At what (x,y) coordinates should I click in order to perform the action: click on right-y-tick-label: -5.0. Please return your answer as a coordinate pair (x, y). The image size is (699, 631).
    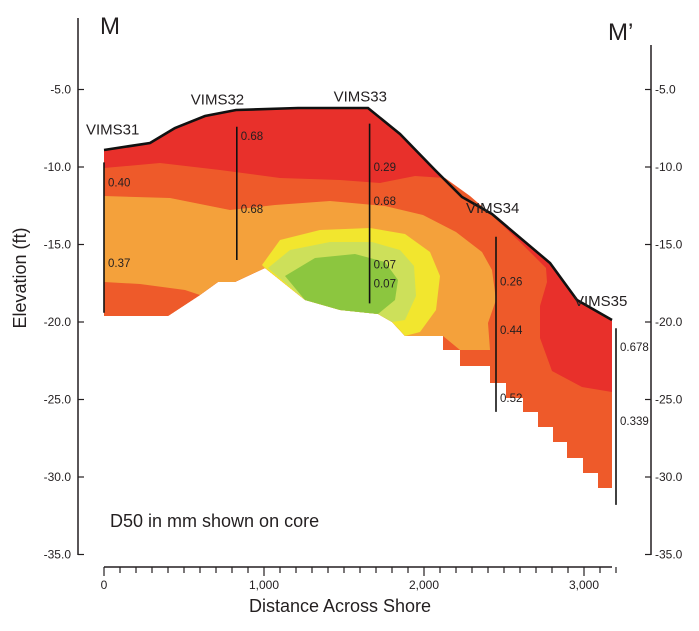
    Looking at the image, I should click on (665, 90).